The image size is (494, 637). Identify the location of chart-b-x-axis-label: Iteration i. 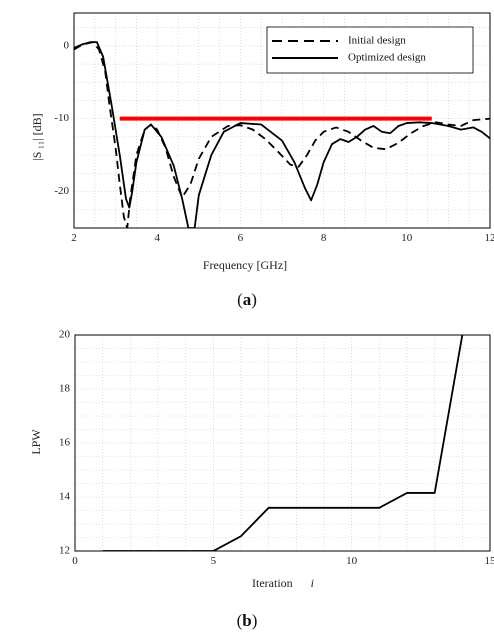
(283, 583).